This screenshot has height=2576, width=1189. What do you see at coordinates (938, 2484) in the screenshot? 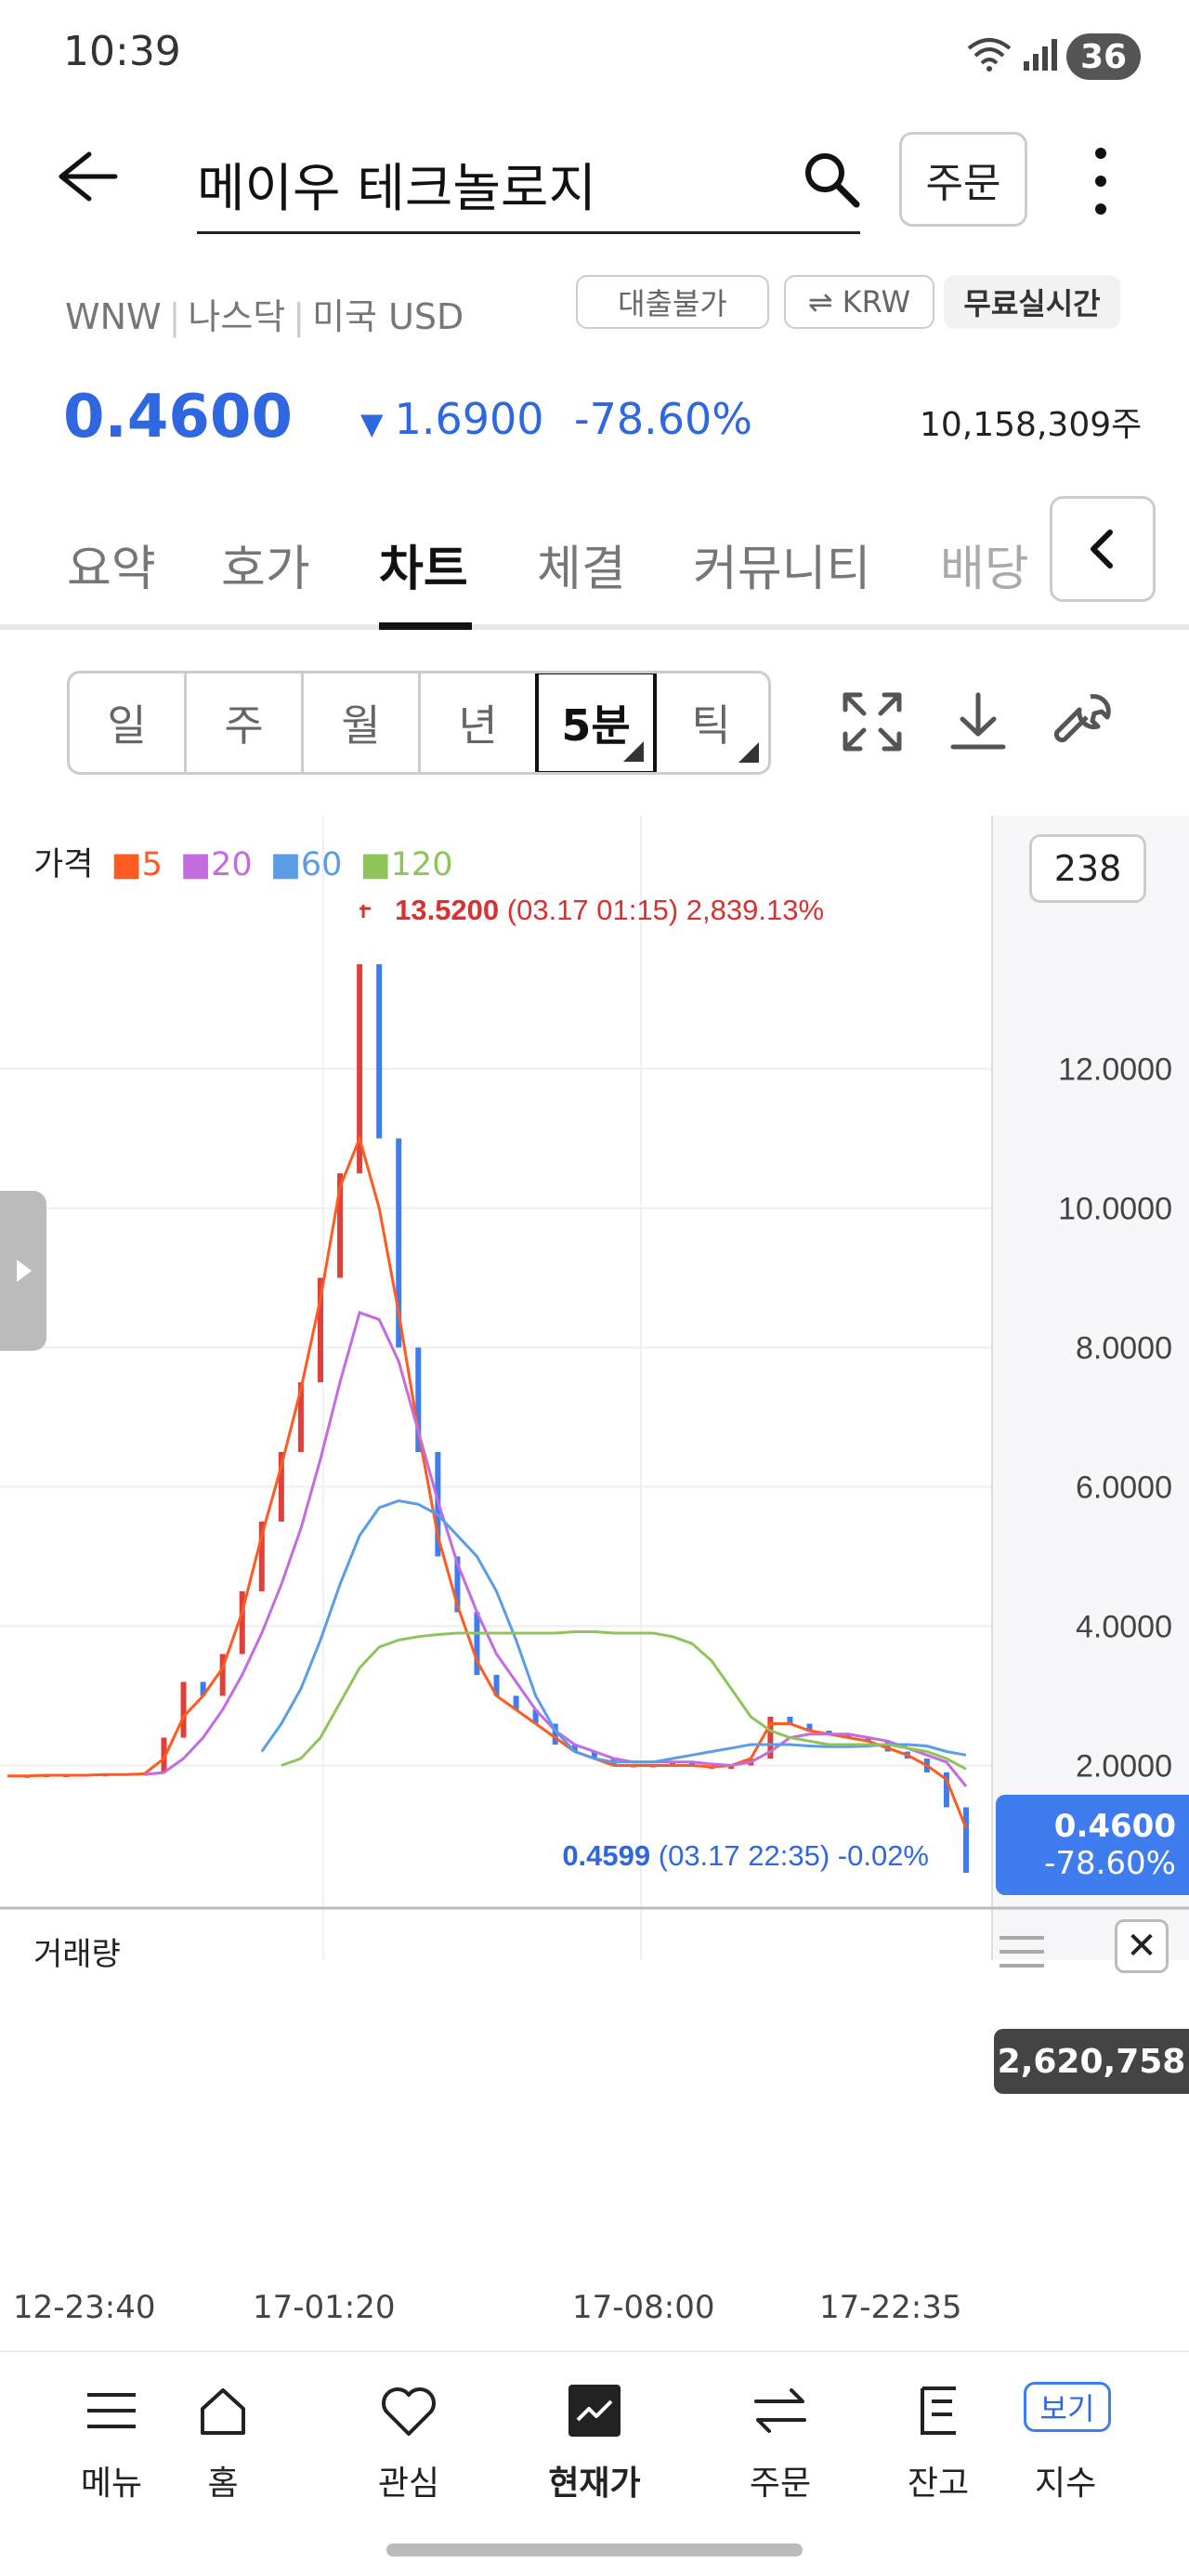
I see `nav-balance-label: 잔고` at bounding box center [938, 2484].